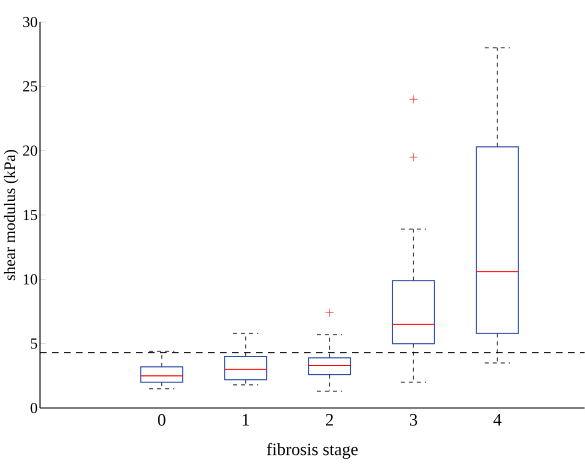  Describe the element at coordinates (414, 420) in the screenshot. I see `x-tick-label: 3` at that location.